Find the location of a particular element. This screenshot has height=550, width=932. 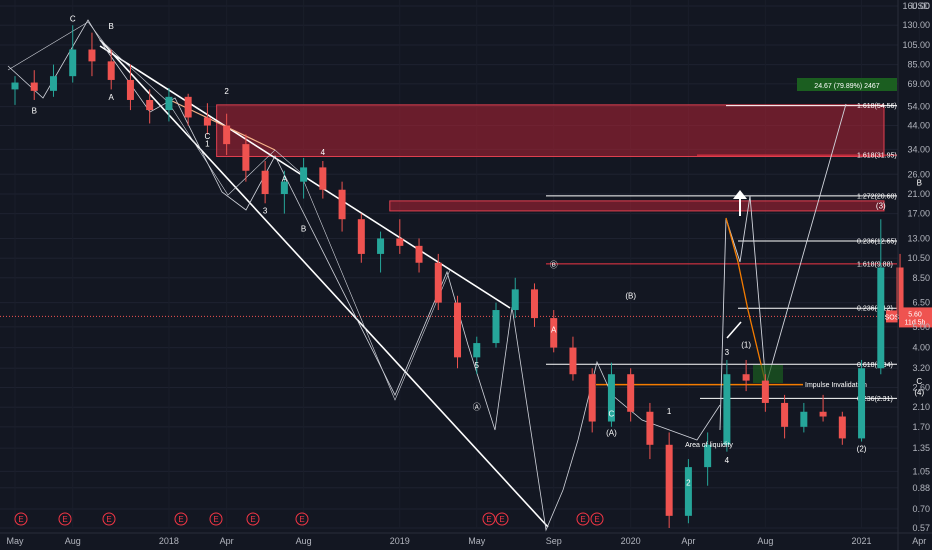

price-tick: 130.00 is located at coordinates (916, 25).